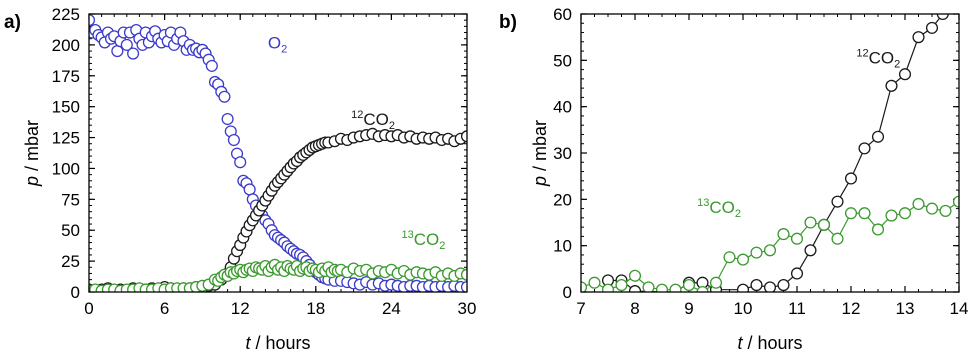 The height and width of the screenshot is (353, 970). I want to click on x-tick-label: 8, so click(634, 308).